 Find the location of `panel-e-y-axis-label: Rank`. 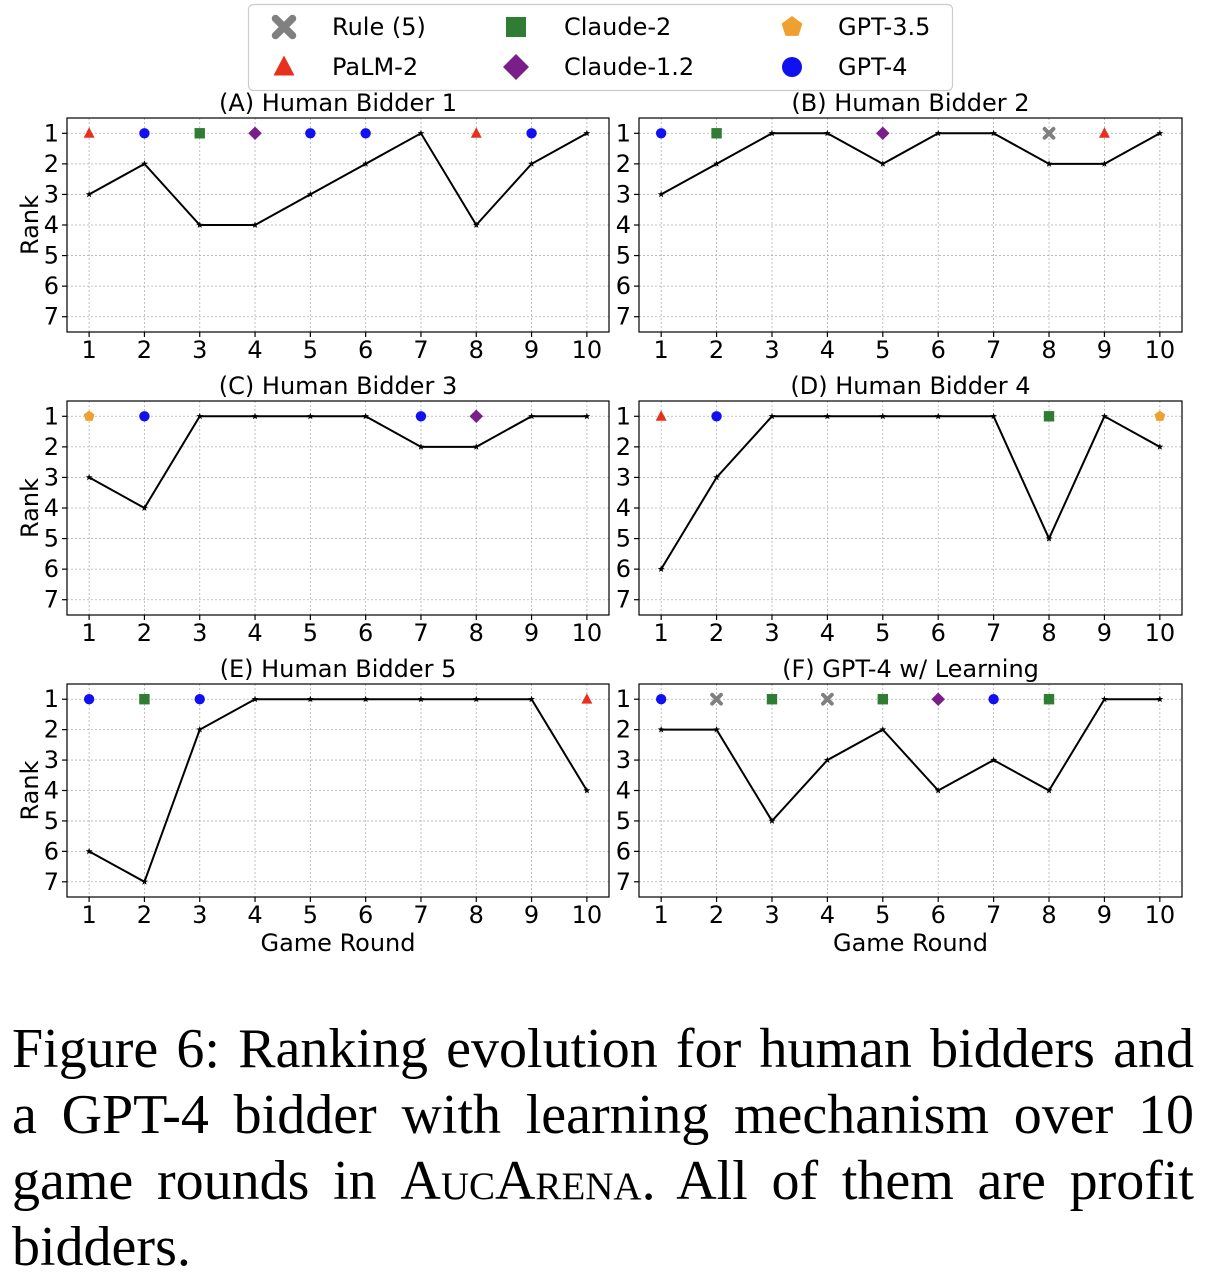

panel-e-y-axis-label: Rank is located at coordinates (30, 790).